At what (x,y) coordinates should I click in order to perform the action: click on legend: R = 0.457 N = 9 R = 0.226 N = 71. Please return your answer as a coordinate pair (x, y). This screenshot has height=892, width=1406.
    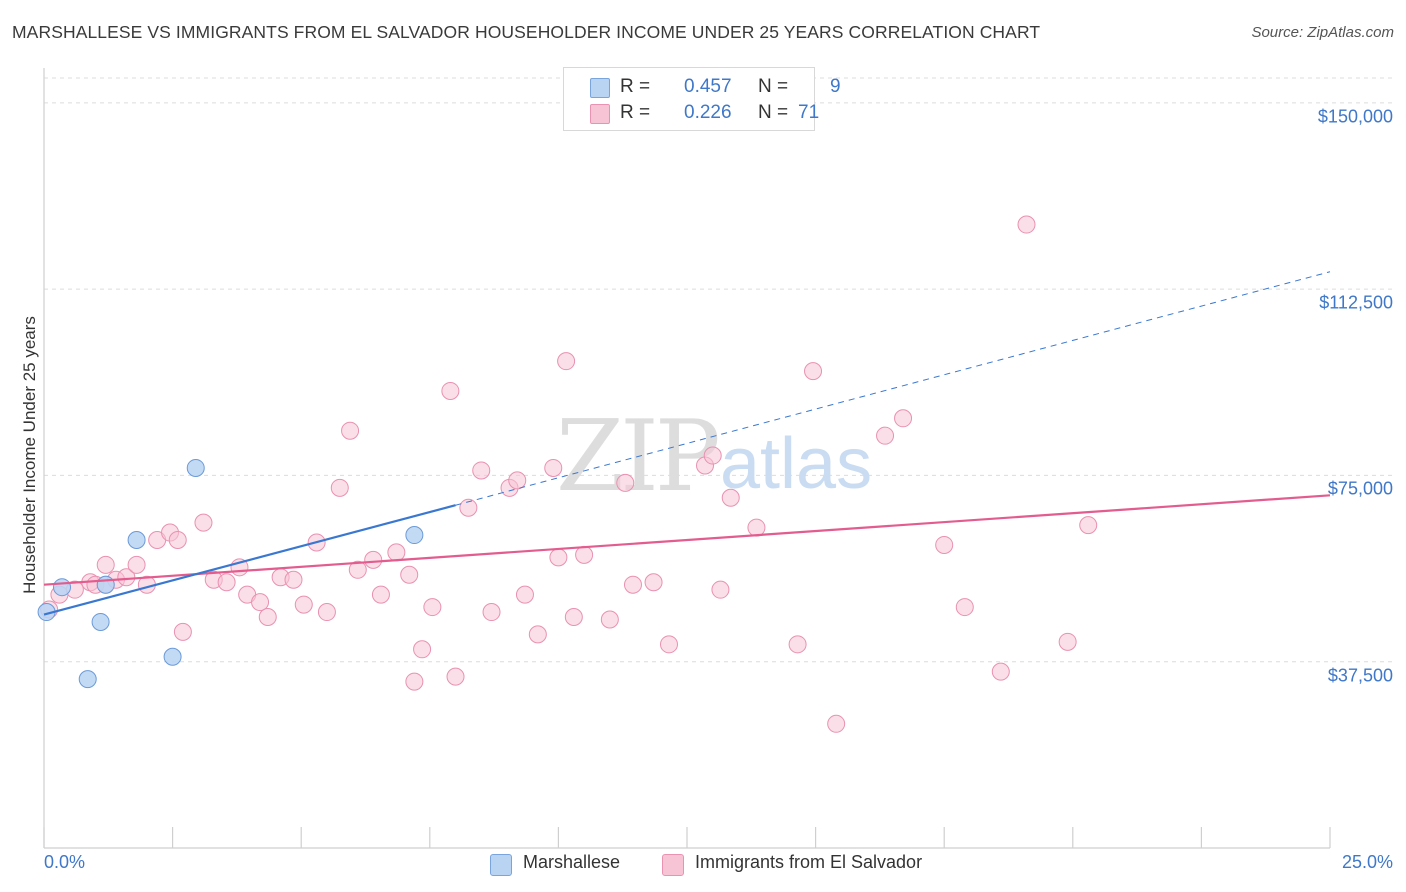
    Looking at the image, I should click on (702, 99).